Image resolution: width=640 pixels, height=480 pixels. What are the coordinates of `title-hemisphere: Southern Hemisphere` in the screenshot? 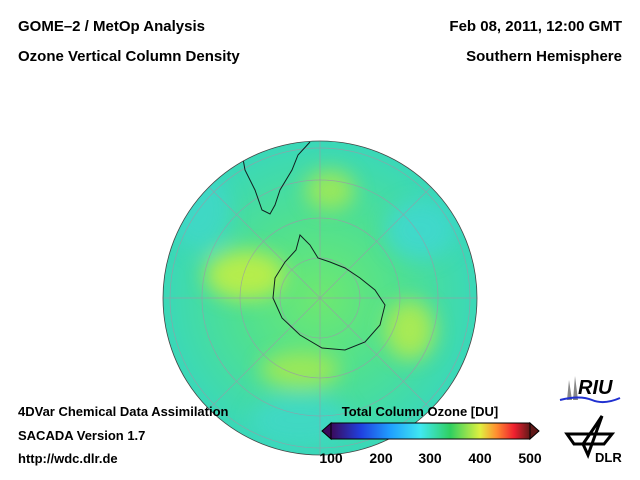 It's located at (544, 56).